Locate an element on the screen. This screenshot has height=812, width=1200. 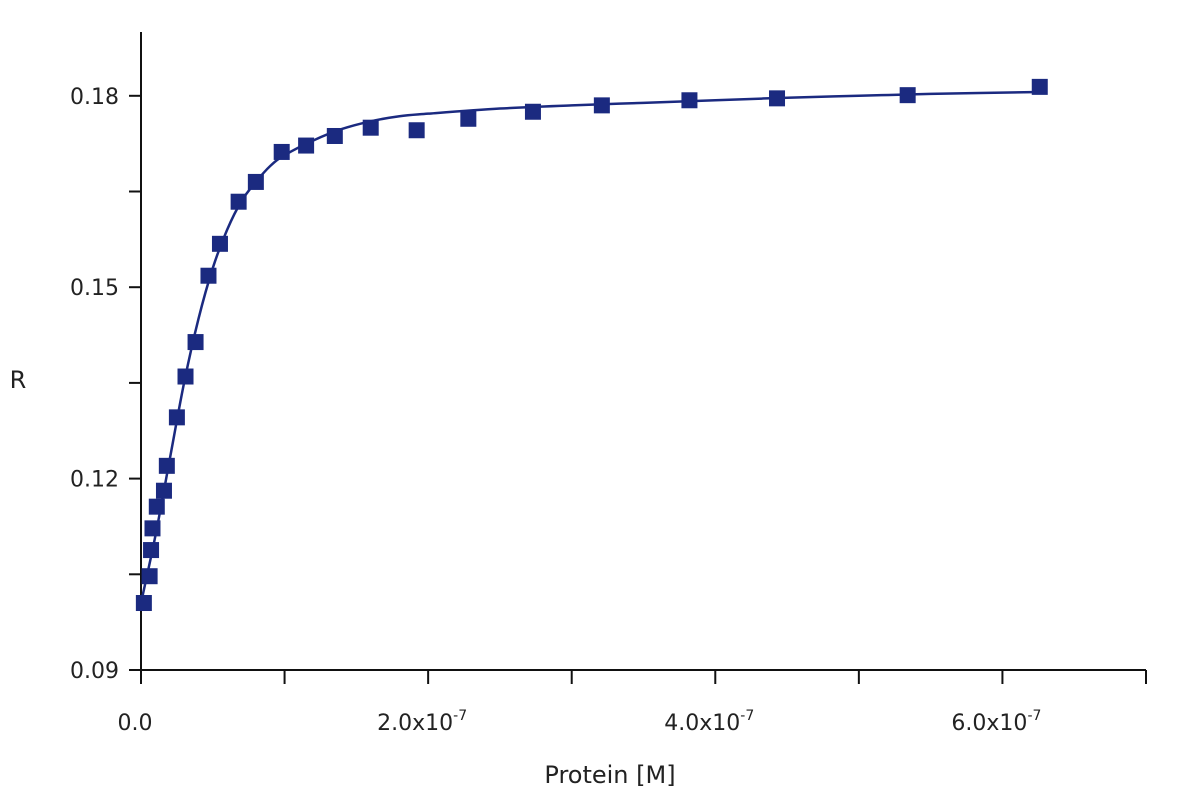
x-tick-label: 2.0x10⁻⁷ is located at coordinates (422, 722).